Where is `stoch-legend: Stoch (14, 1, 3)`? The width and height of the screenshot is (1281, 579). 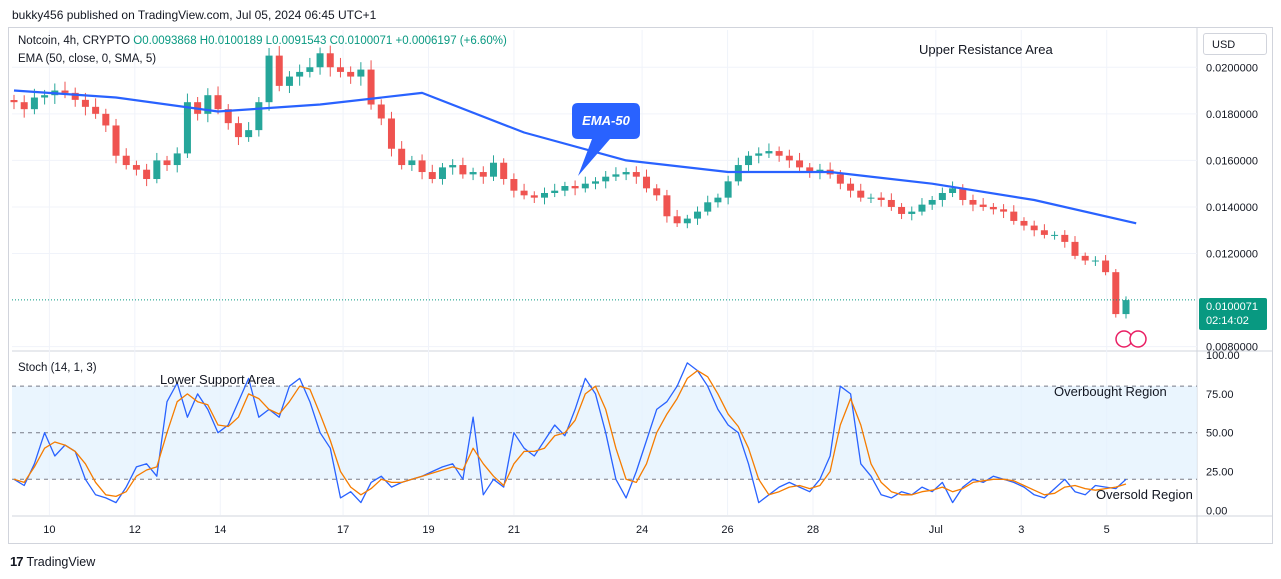
stoch-legend: Stoch (14, 1, 3) is located at coordinates (57, 368).